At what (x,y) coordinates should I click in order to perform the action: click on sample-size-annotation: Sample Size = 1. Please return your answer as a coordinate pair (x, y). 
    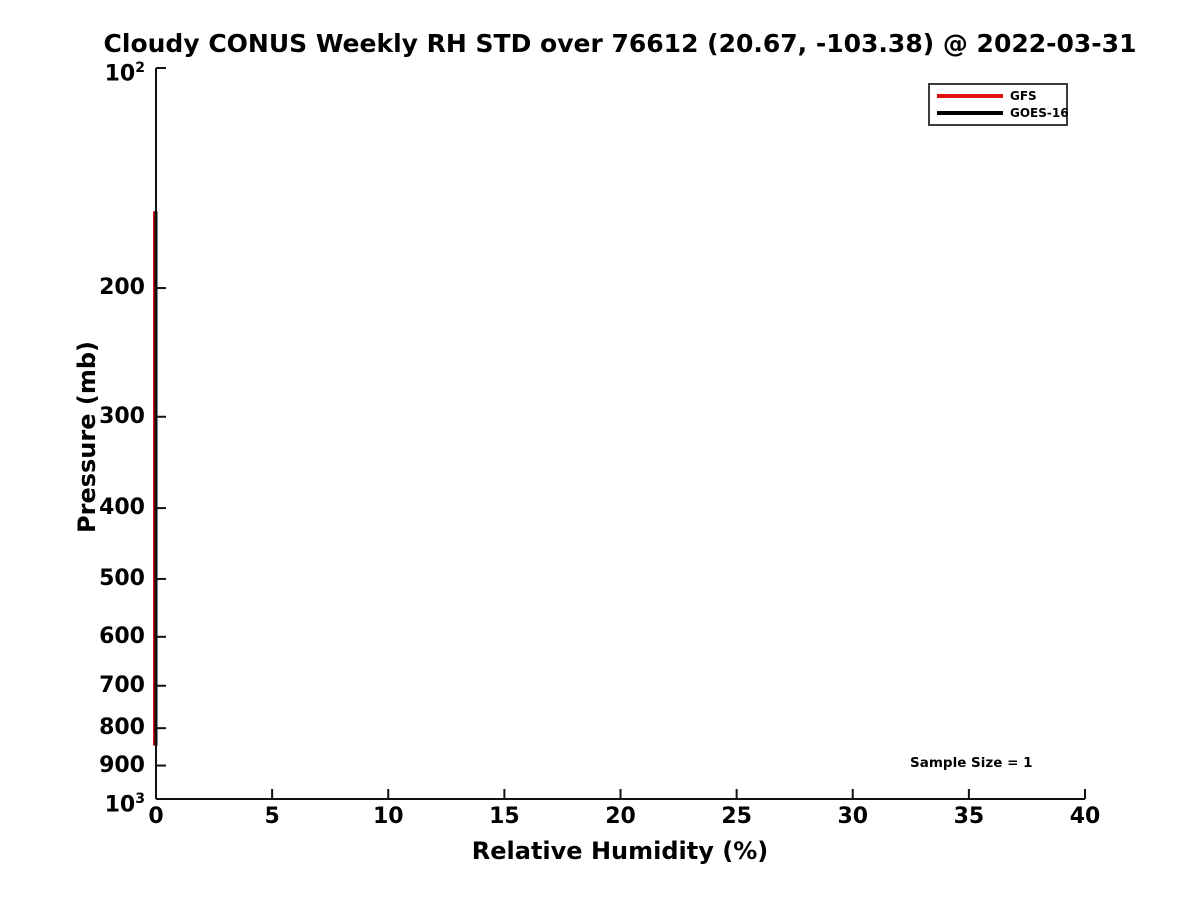
    Looking at the image, I should click on (971, 763).